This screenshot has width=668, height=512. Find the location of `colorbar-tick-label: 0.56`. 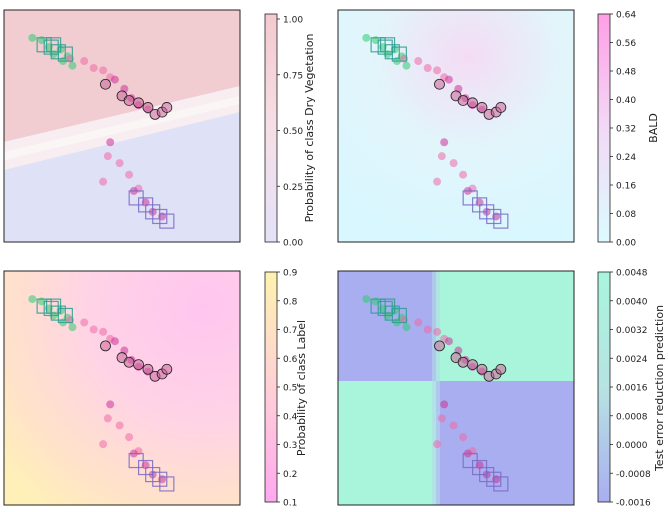

colorbar-tick-label: 0.56 is located at coordinates (626, 44).